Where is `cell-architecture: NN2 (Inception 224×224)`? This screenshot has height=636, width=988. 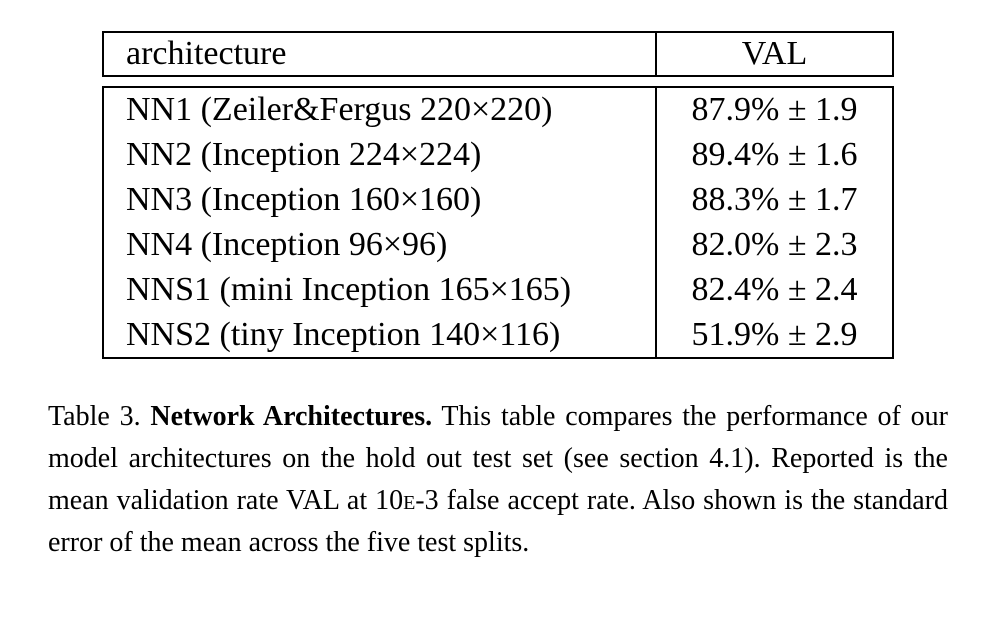
cell-architecture: NN2 (Inception 224×224) is located at coordinates (304, 154).